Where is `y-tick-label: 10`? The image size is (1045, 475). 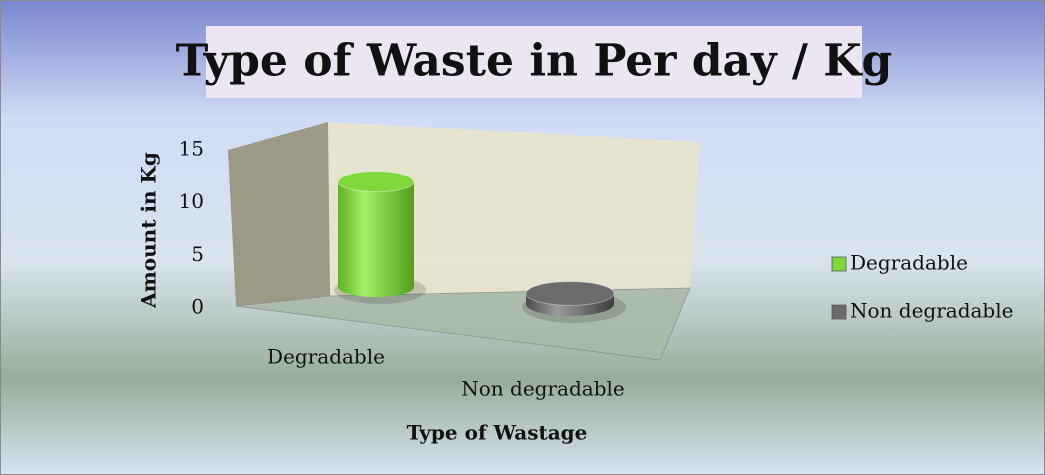
y-tick-label: 10 is located at coordinates (191, 201).